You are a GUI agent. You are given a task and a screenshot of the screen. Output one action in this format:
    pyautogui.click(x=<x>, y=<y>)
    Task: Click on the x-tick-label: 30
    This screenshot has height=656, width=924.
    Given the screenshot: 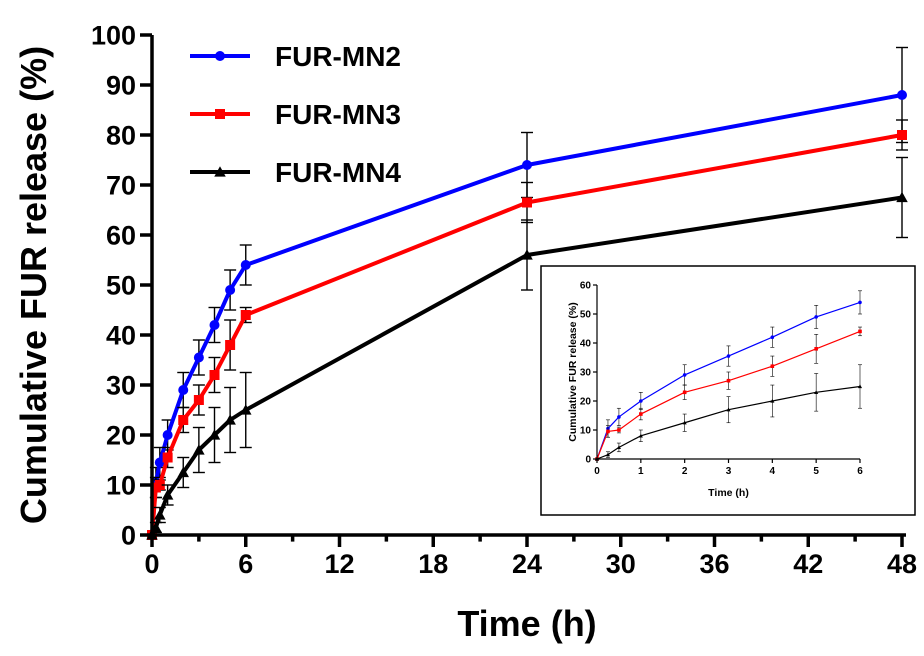 What is the action you would take?
    pyautogui.click(x=621, y=564)
    